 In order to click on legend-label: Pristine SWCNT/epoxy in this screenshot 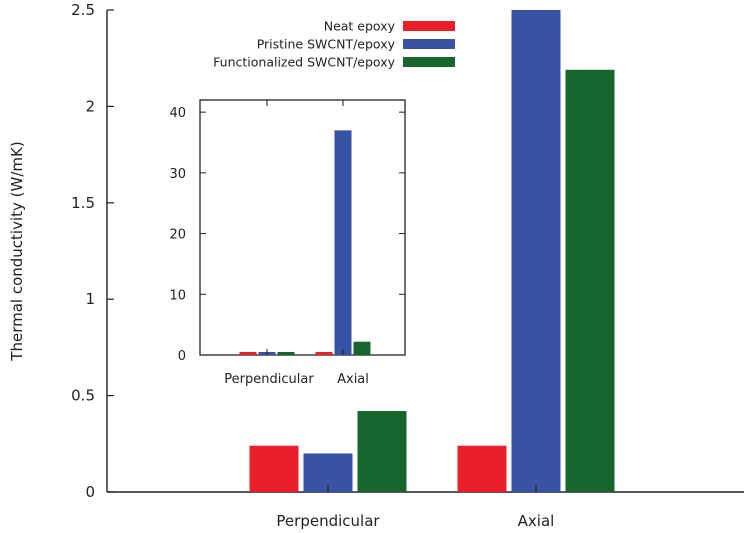, I will do `click(326, 44)`.